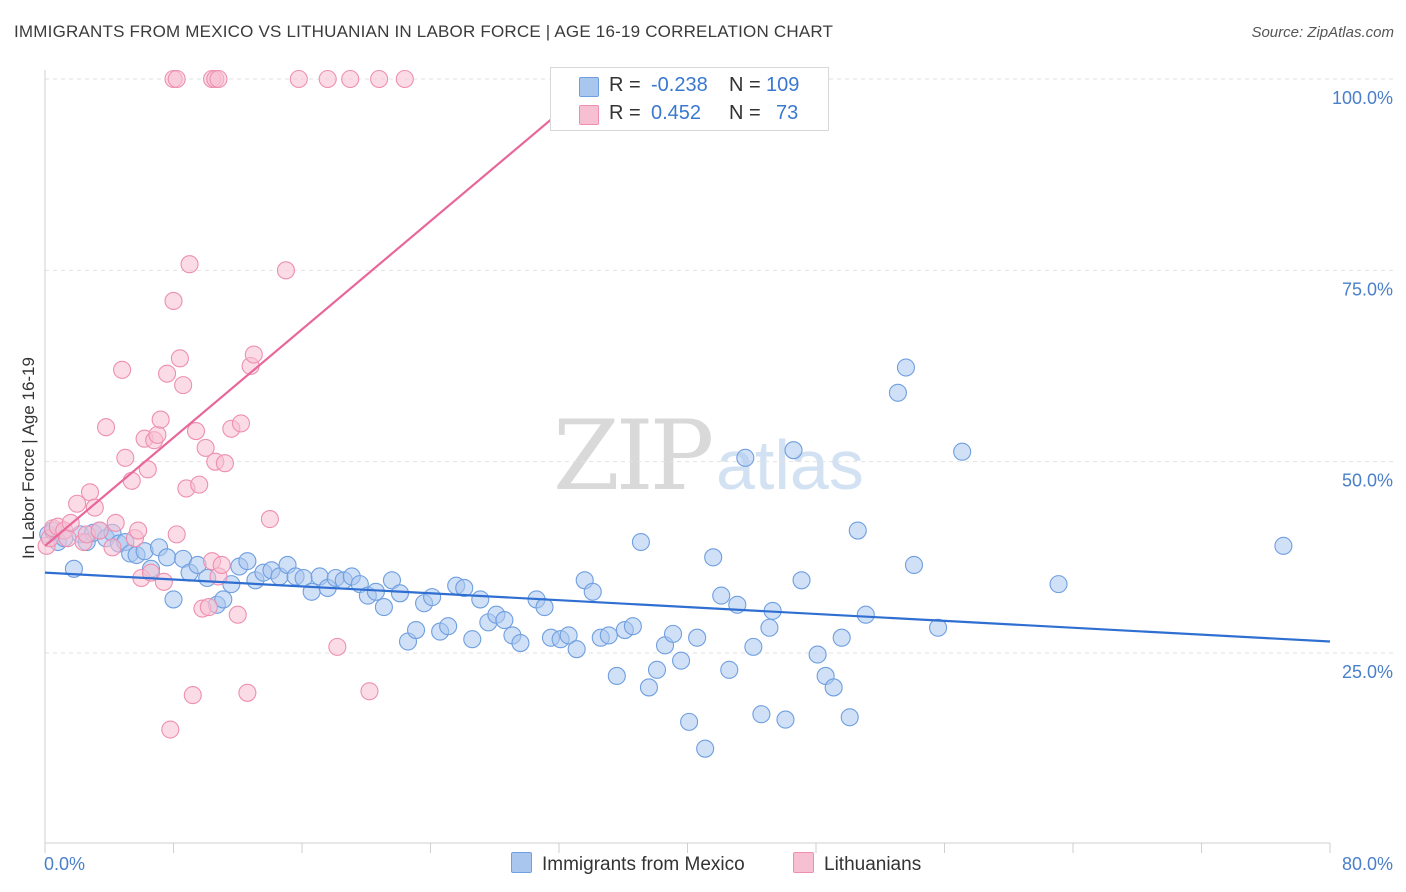 This screenshot has width=1406, height=892. I want to click on y-tick-label: 25.0%, so click(1367, 672).